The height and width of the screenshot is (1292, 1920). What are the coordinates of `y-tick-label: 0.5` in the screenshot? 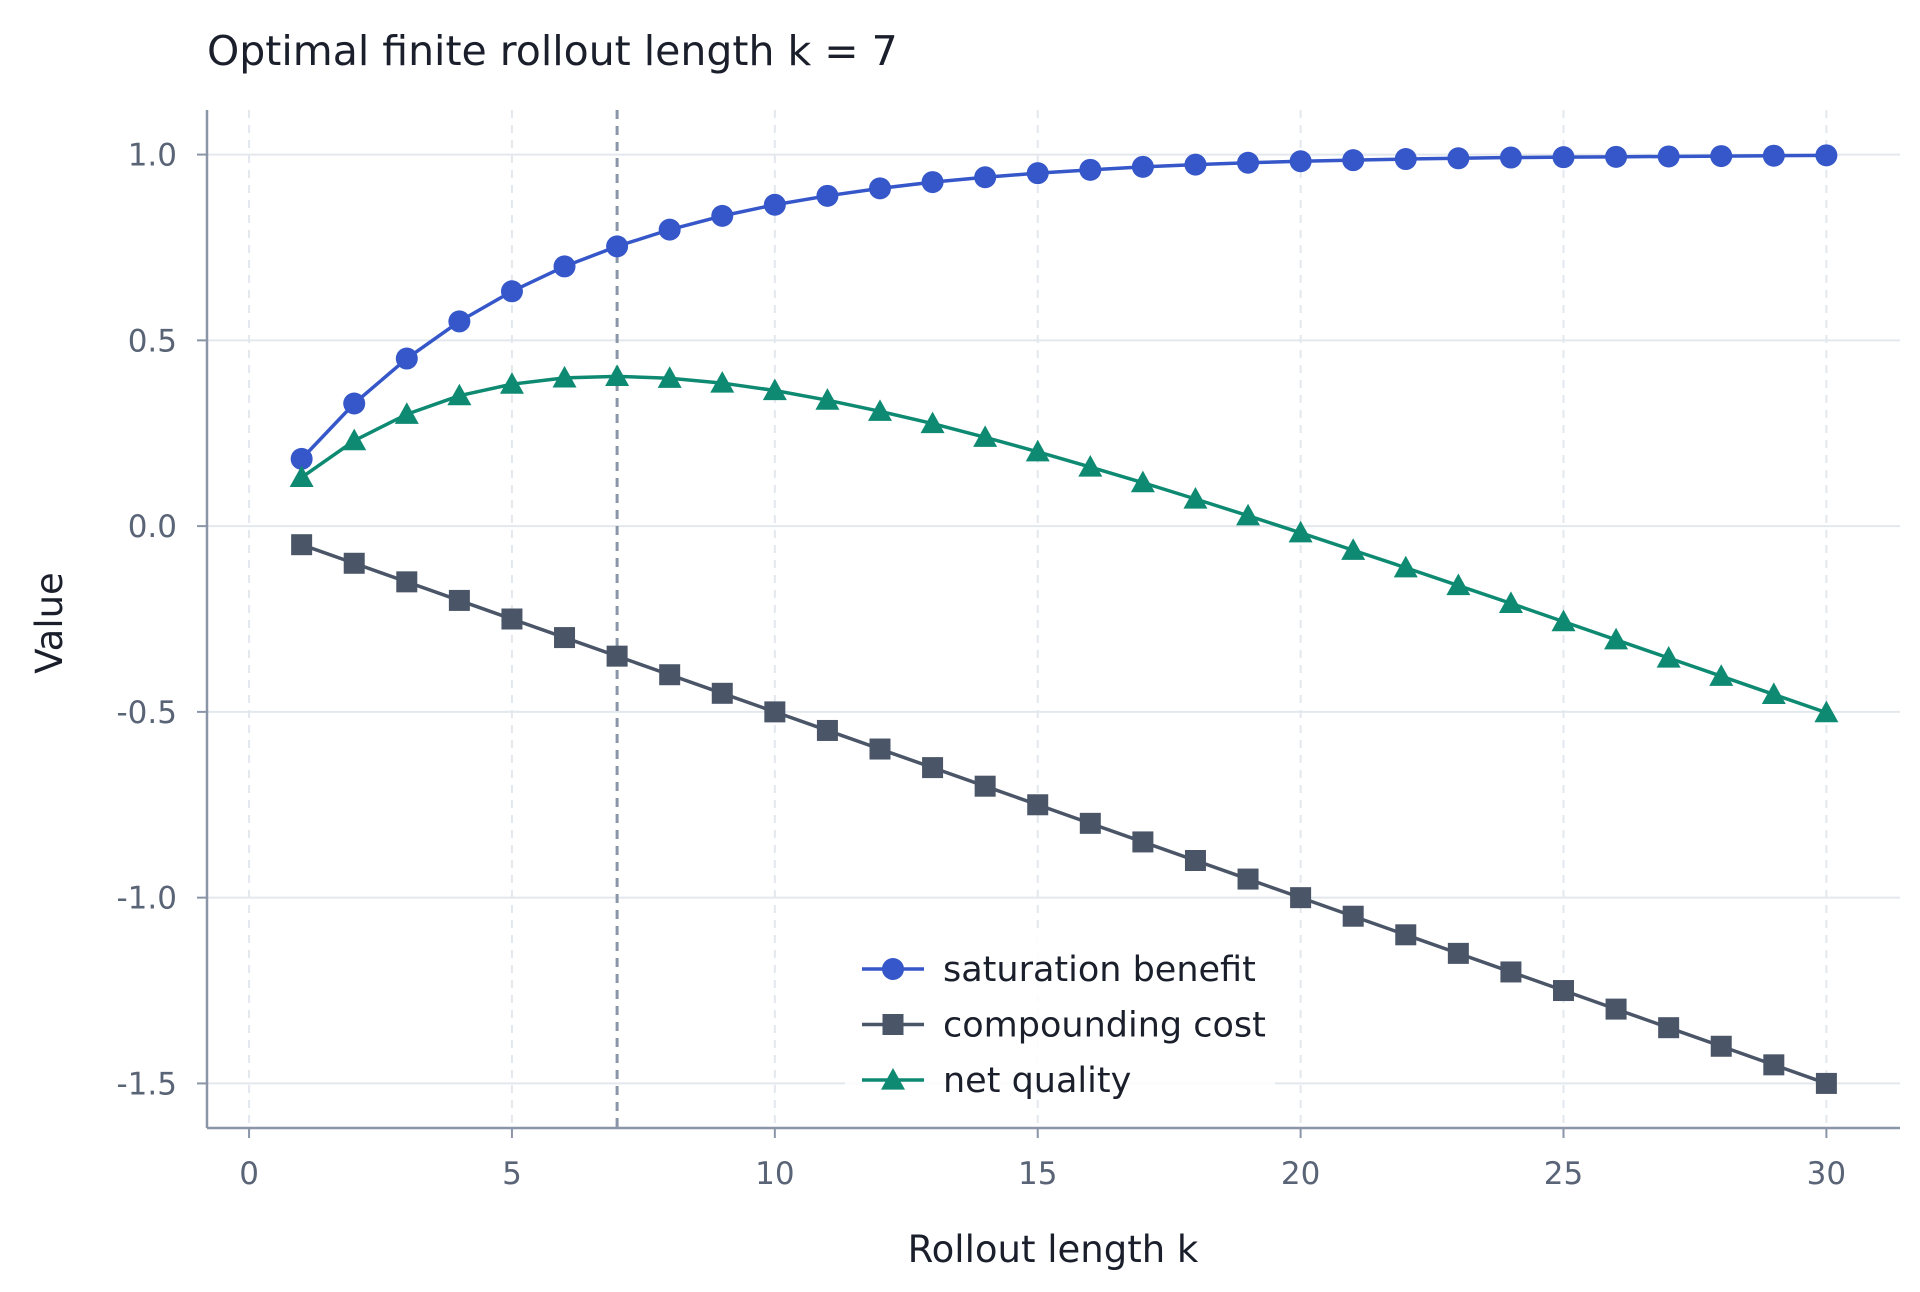 It's located at (152, 341).